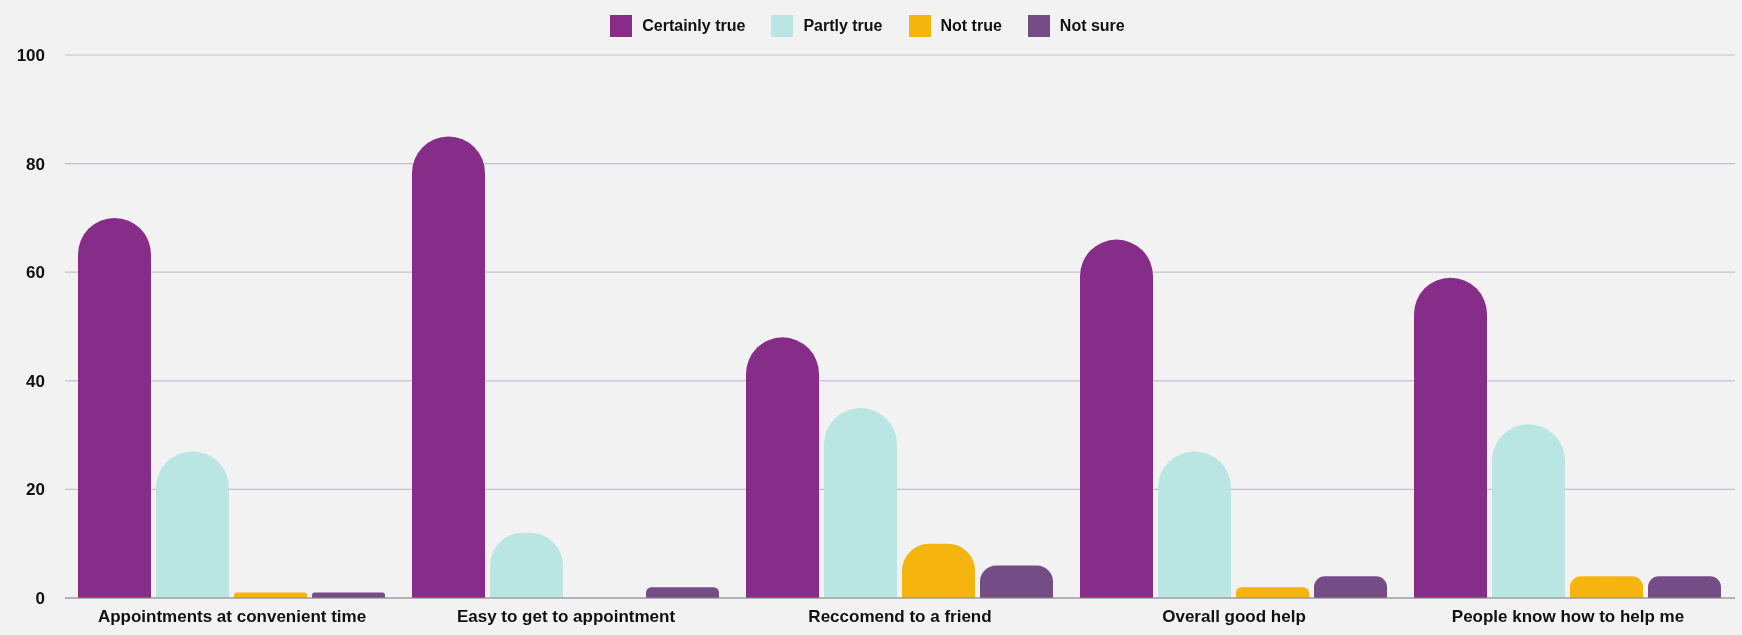  Describe the element at coordinates (40, 599) in the screenshot. I see `y-tick-label: 0` at that location.